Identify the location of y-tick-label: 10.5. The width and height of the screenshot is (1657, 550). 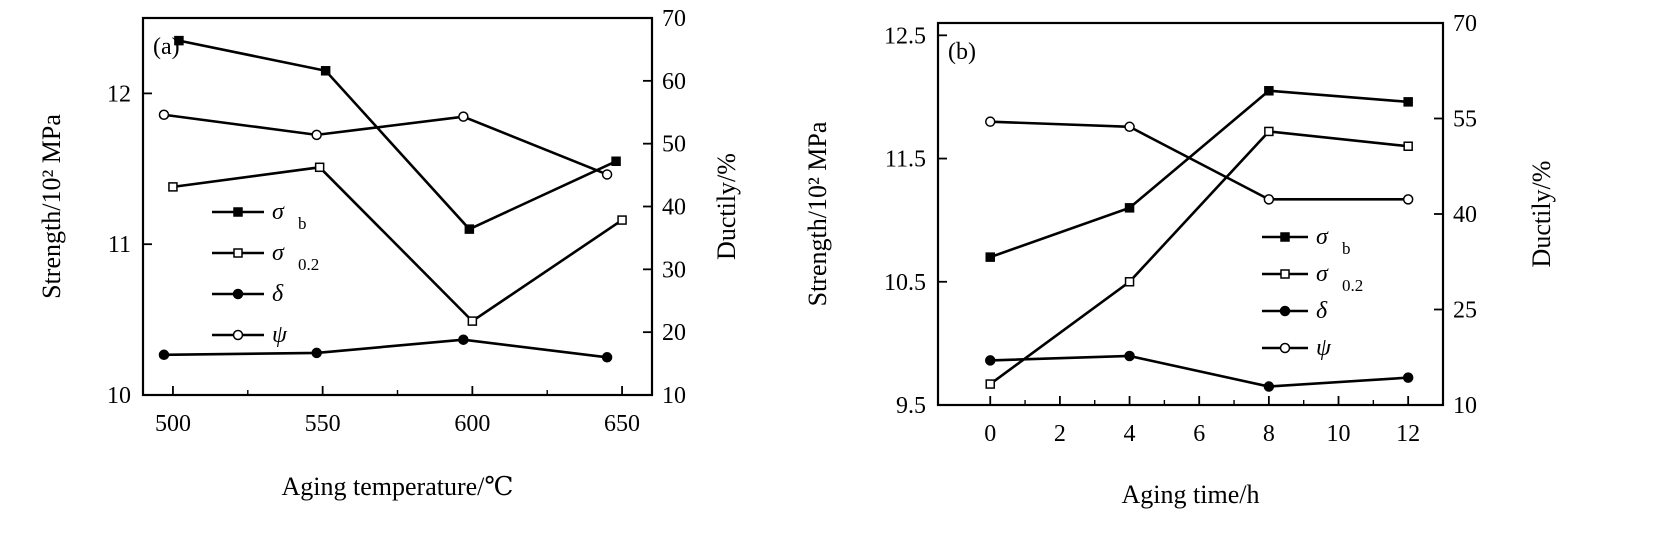
(905, 283).